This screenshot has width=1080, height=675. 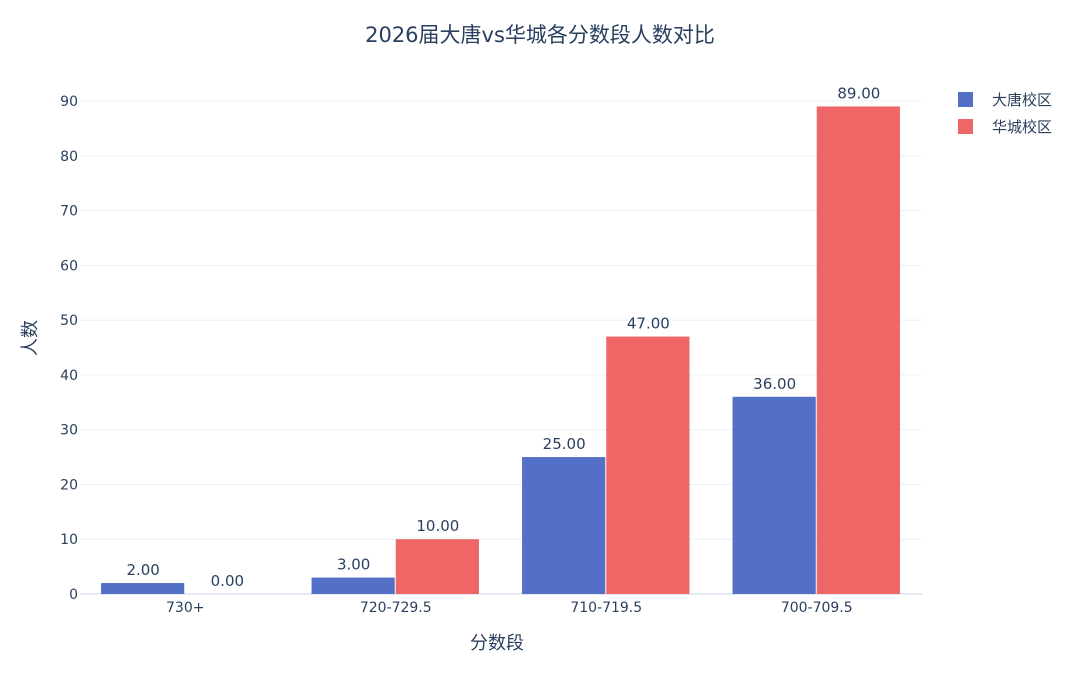 I want to click on legend-label: 大唐校区, so click(x=1022, y=100).